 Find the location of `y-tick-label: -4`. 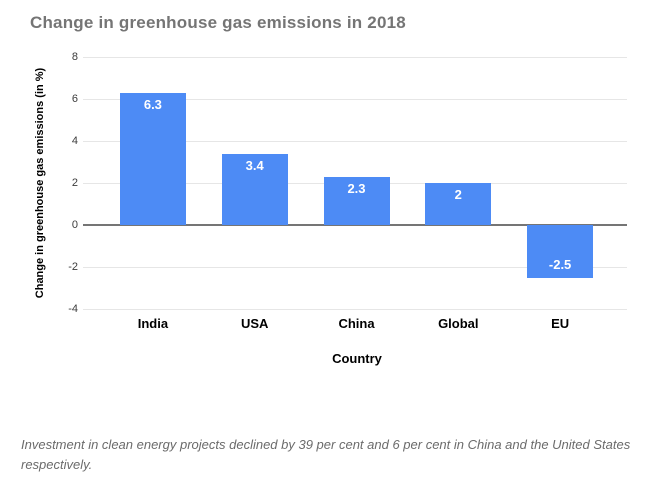

y-tick-label: -4 is located at coordinates (73, 309).